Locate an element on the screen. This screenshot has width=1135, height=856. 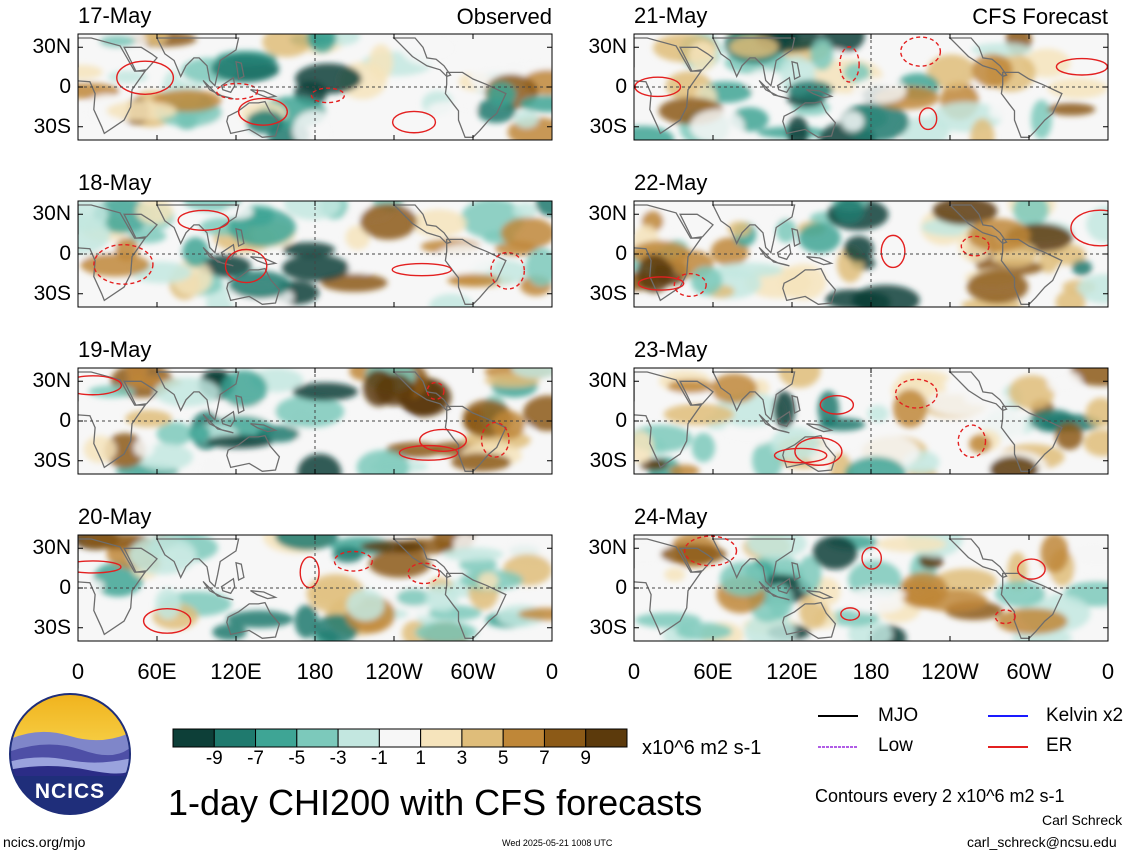
colorbar is located at coordinates (400, 738).